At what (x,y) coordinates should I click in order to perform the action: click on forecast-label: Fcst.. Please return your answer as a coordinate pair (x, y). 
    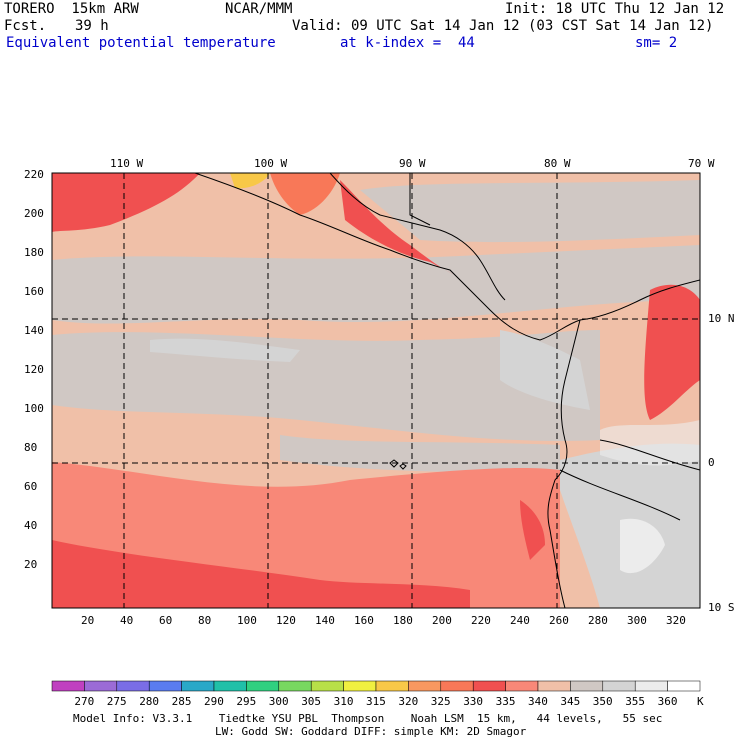
    Looking at the image, I should click on (25, 26).